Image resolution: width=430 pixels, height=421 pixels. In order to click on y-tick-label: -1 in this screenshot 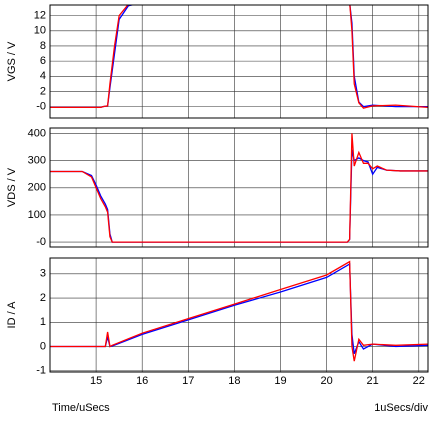, I will do `click(41, 371)`.